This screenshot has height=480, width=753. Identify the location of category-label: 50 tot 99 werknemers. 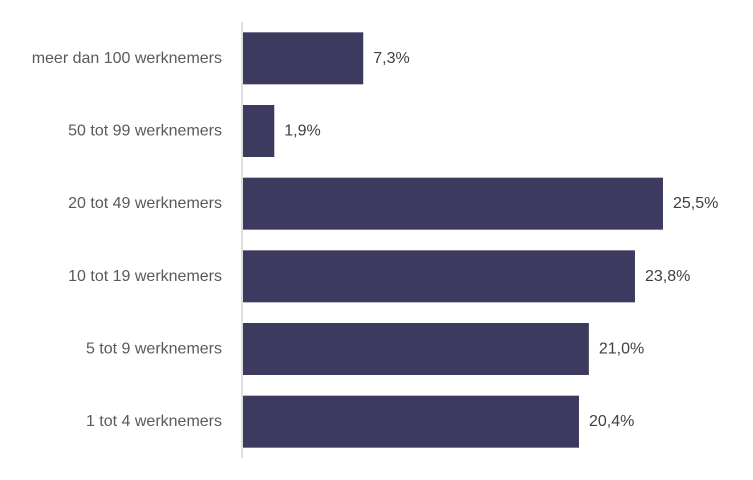
(145, 131).